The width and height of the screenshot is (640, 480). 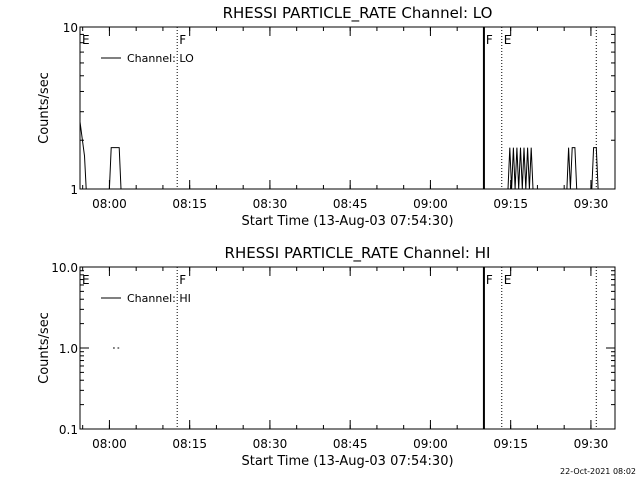 What do you see at coordinates (160, 58) in the screenshot?
I see `legend-entry: Channel: LO` at bounding box center [160, 58].